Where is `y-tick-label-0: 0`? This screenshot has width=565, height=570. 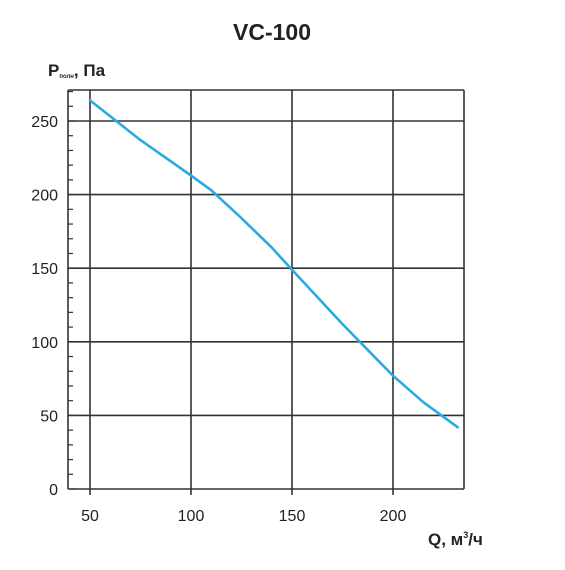
y-tick-label-0: 0 is located at coordinates (53, 490).